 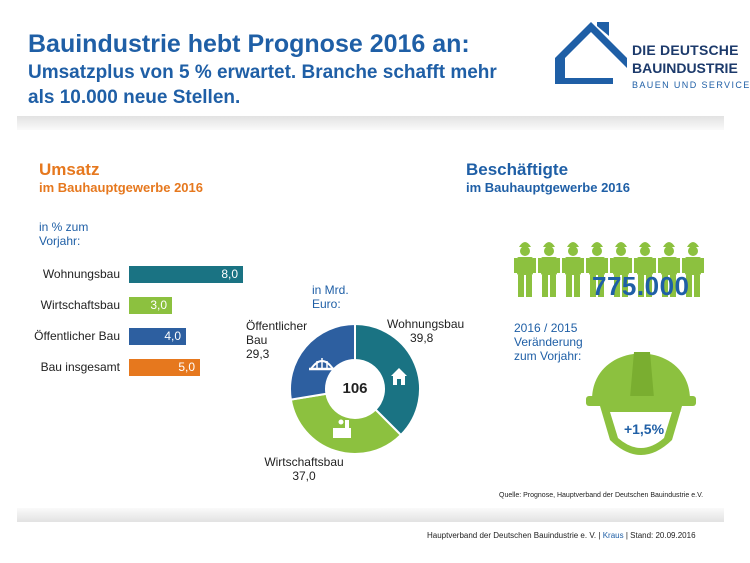 What do you see at coordinates (77, 336) in the screenshot?
I see `bar-category-label: Öffentlicher Bau` at bounding box center [77, 336].